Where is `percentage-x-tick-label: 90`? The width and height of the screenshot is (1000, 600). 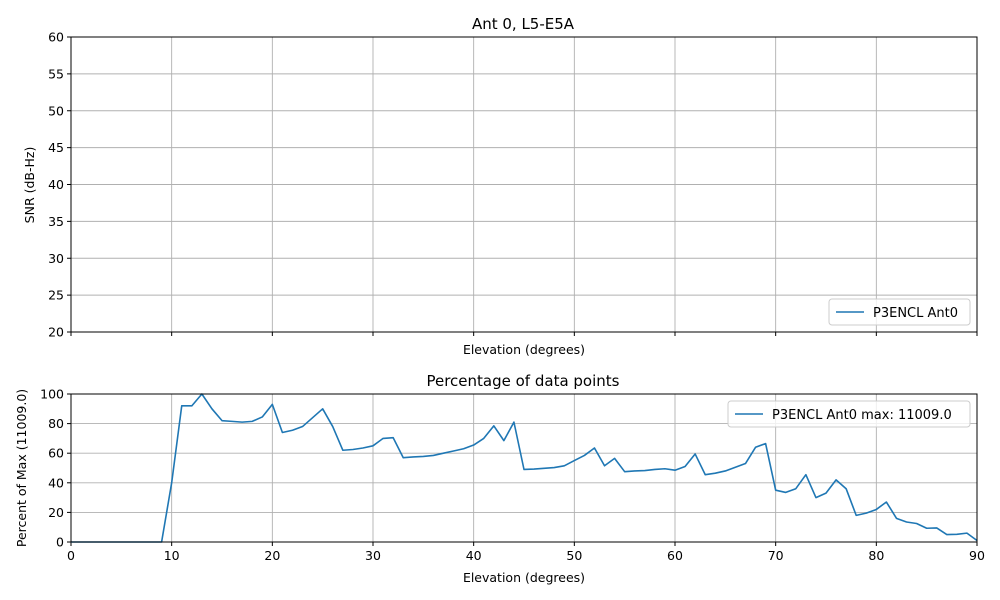
percentage-x-tick-label: 90 is located at coordinates (977, 555).